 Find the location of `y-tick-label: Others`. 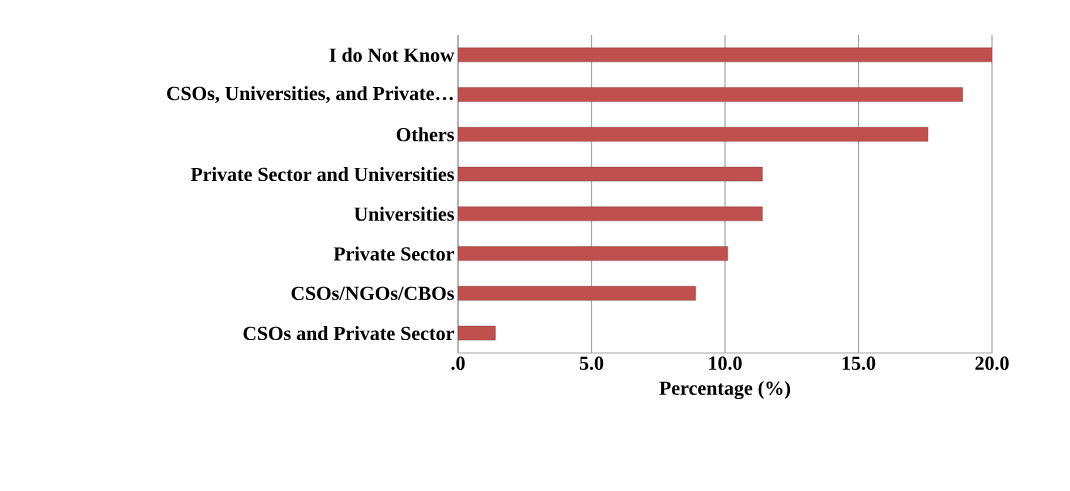

y-tick-label: Others is located at coordinates (425, 134).